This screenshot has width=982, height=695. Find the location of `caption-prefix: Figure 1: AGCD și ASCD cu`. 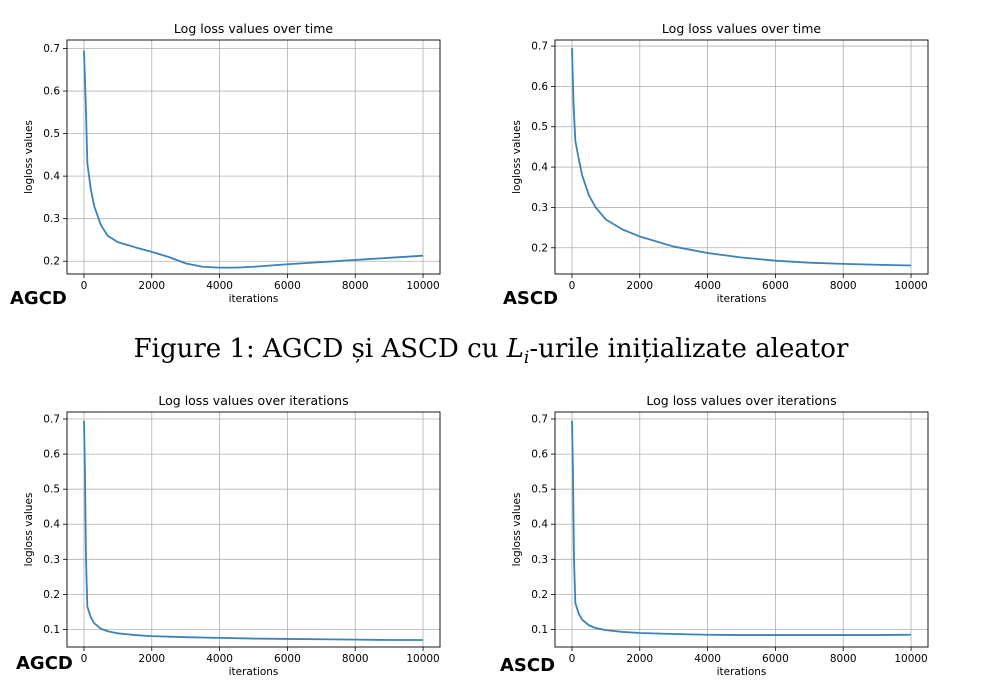

caption-prefix: Figure 1: AGCD și ASCD cu is located at coordinates (320, 349).